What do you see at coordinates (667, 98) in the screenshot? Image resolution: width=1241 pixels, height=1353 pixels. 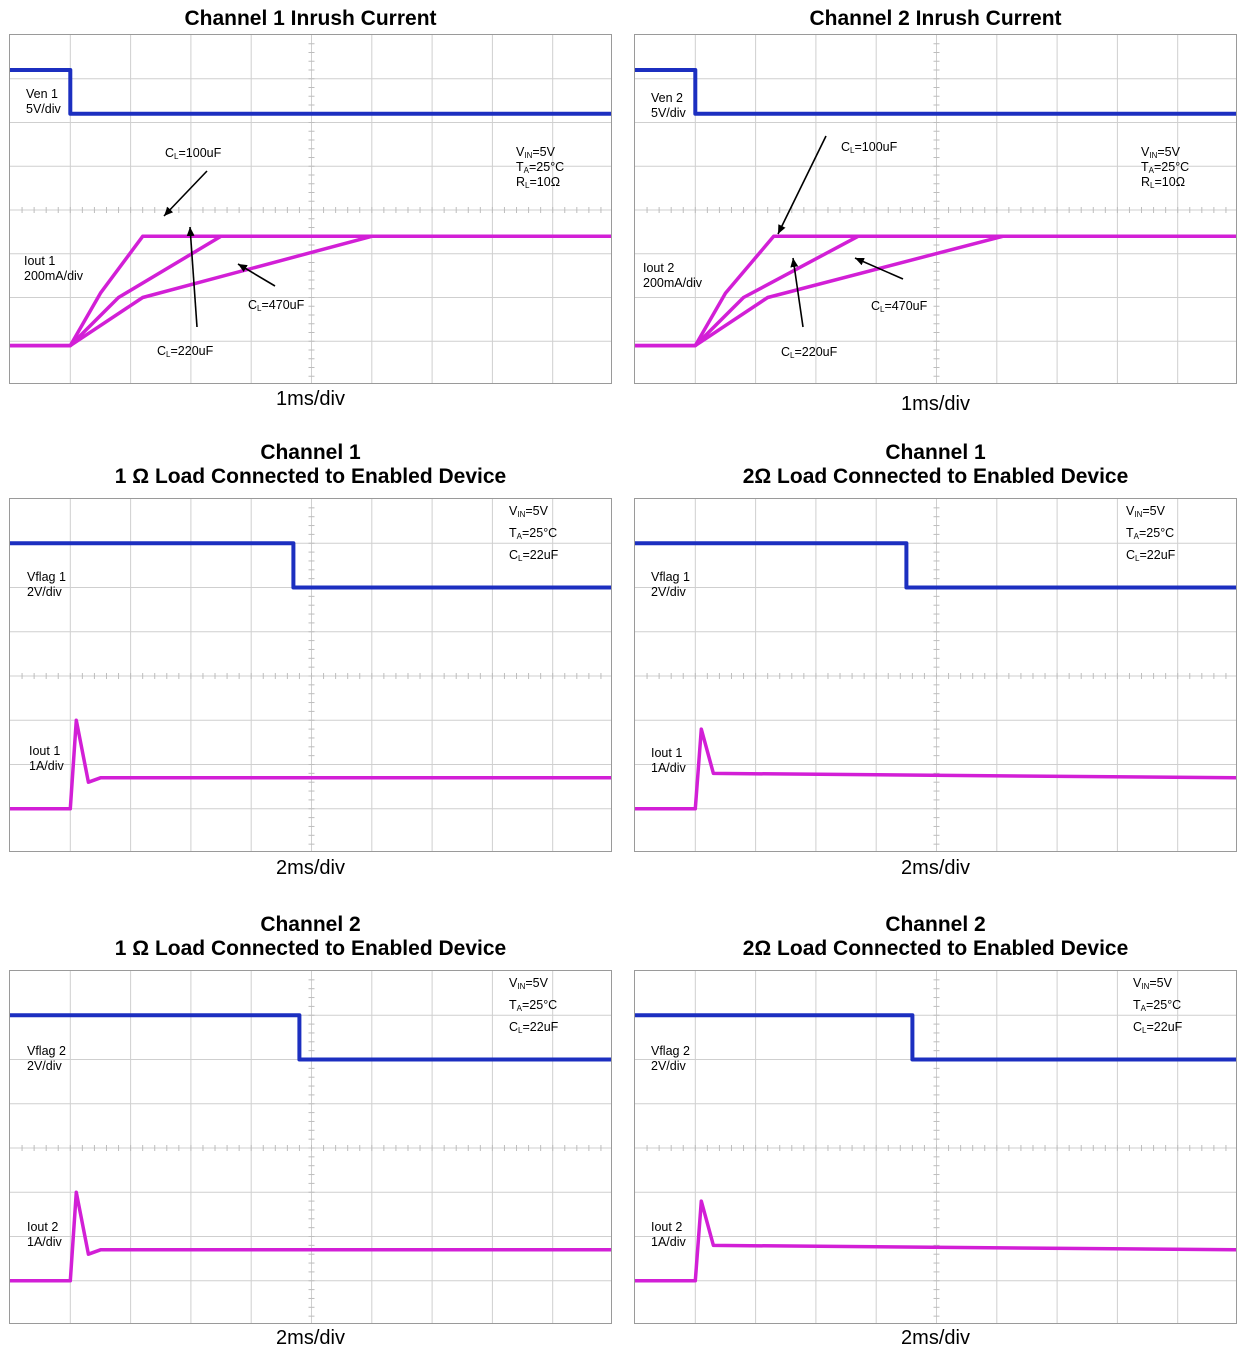 I see `trace1-name: Ven 2` at bounding box center [667, 98].